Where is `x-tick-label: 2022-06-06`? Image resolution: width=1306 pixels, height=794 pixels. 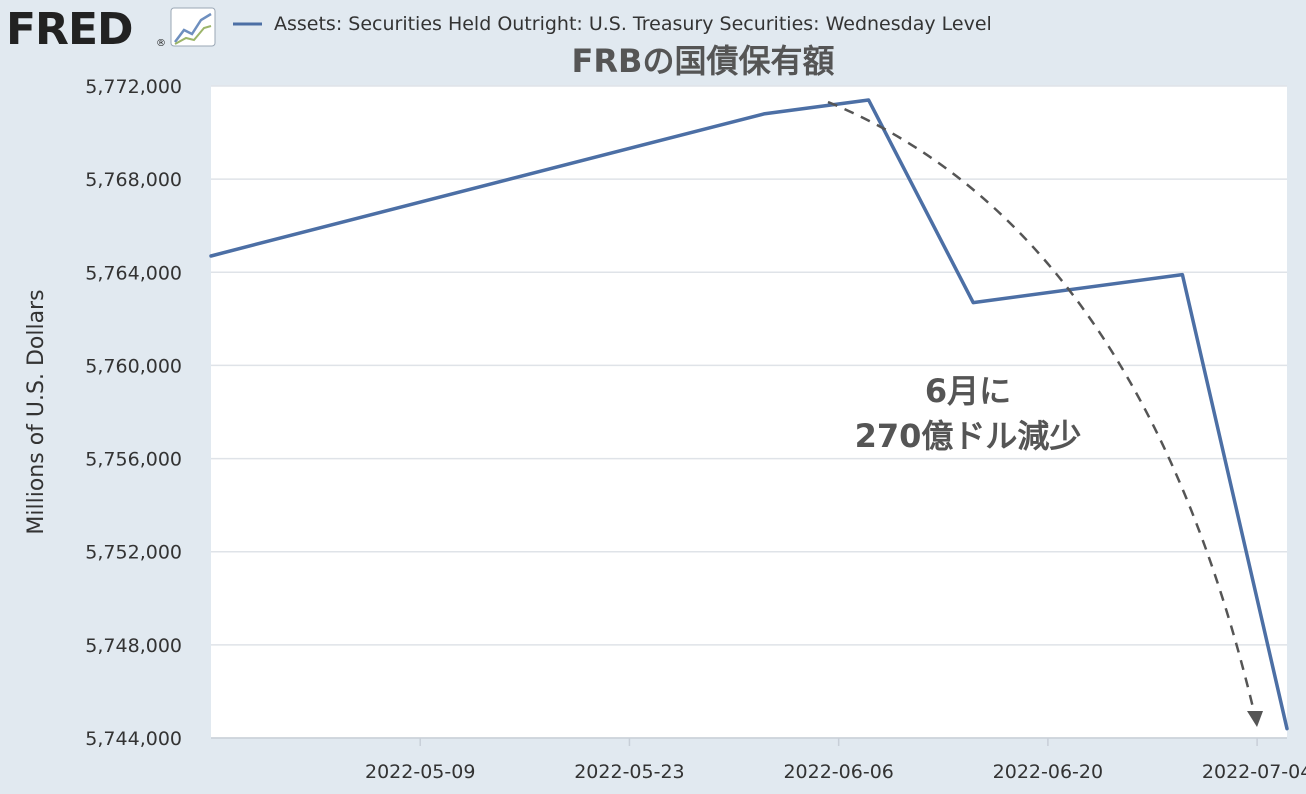
x-tick-label: 2022-06-06 is located at coordinates (838, 772).